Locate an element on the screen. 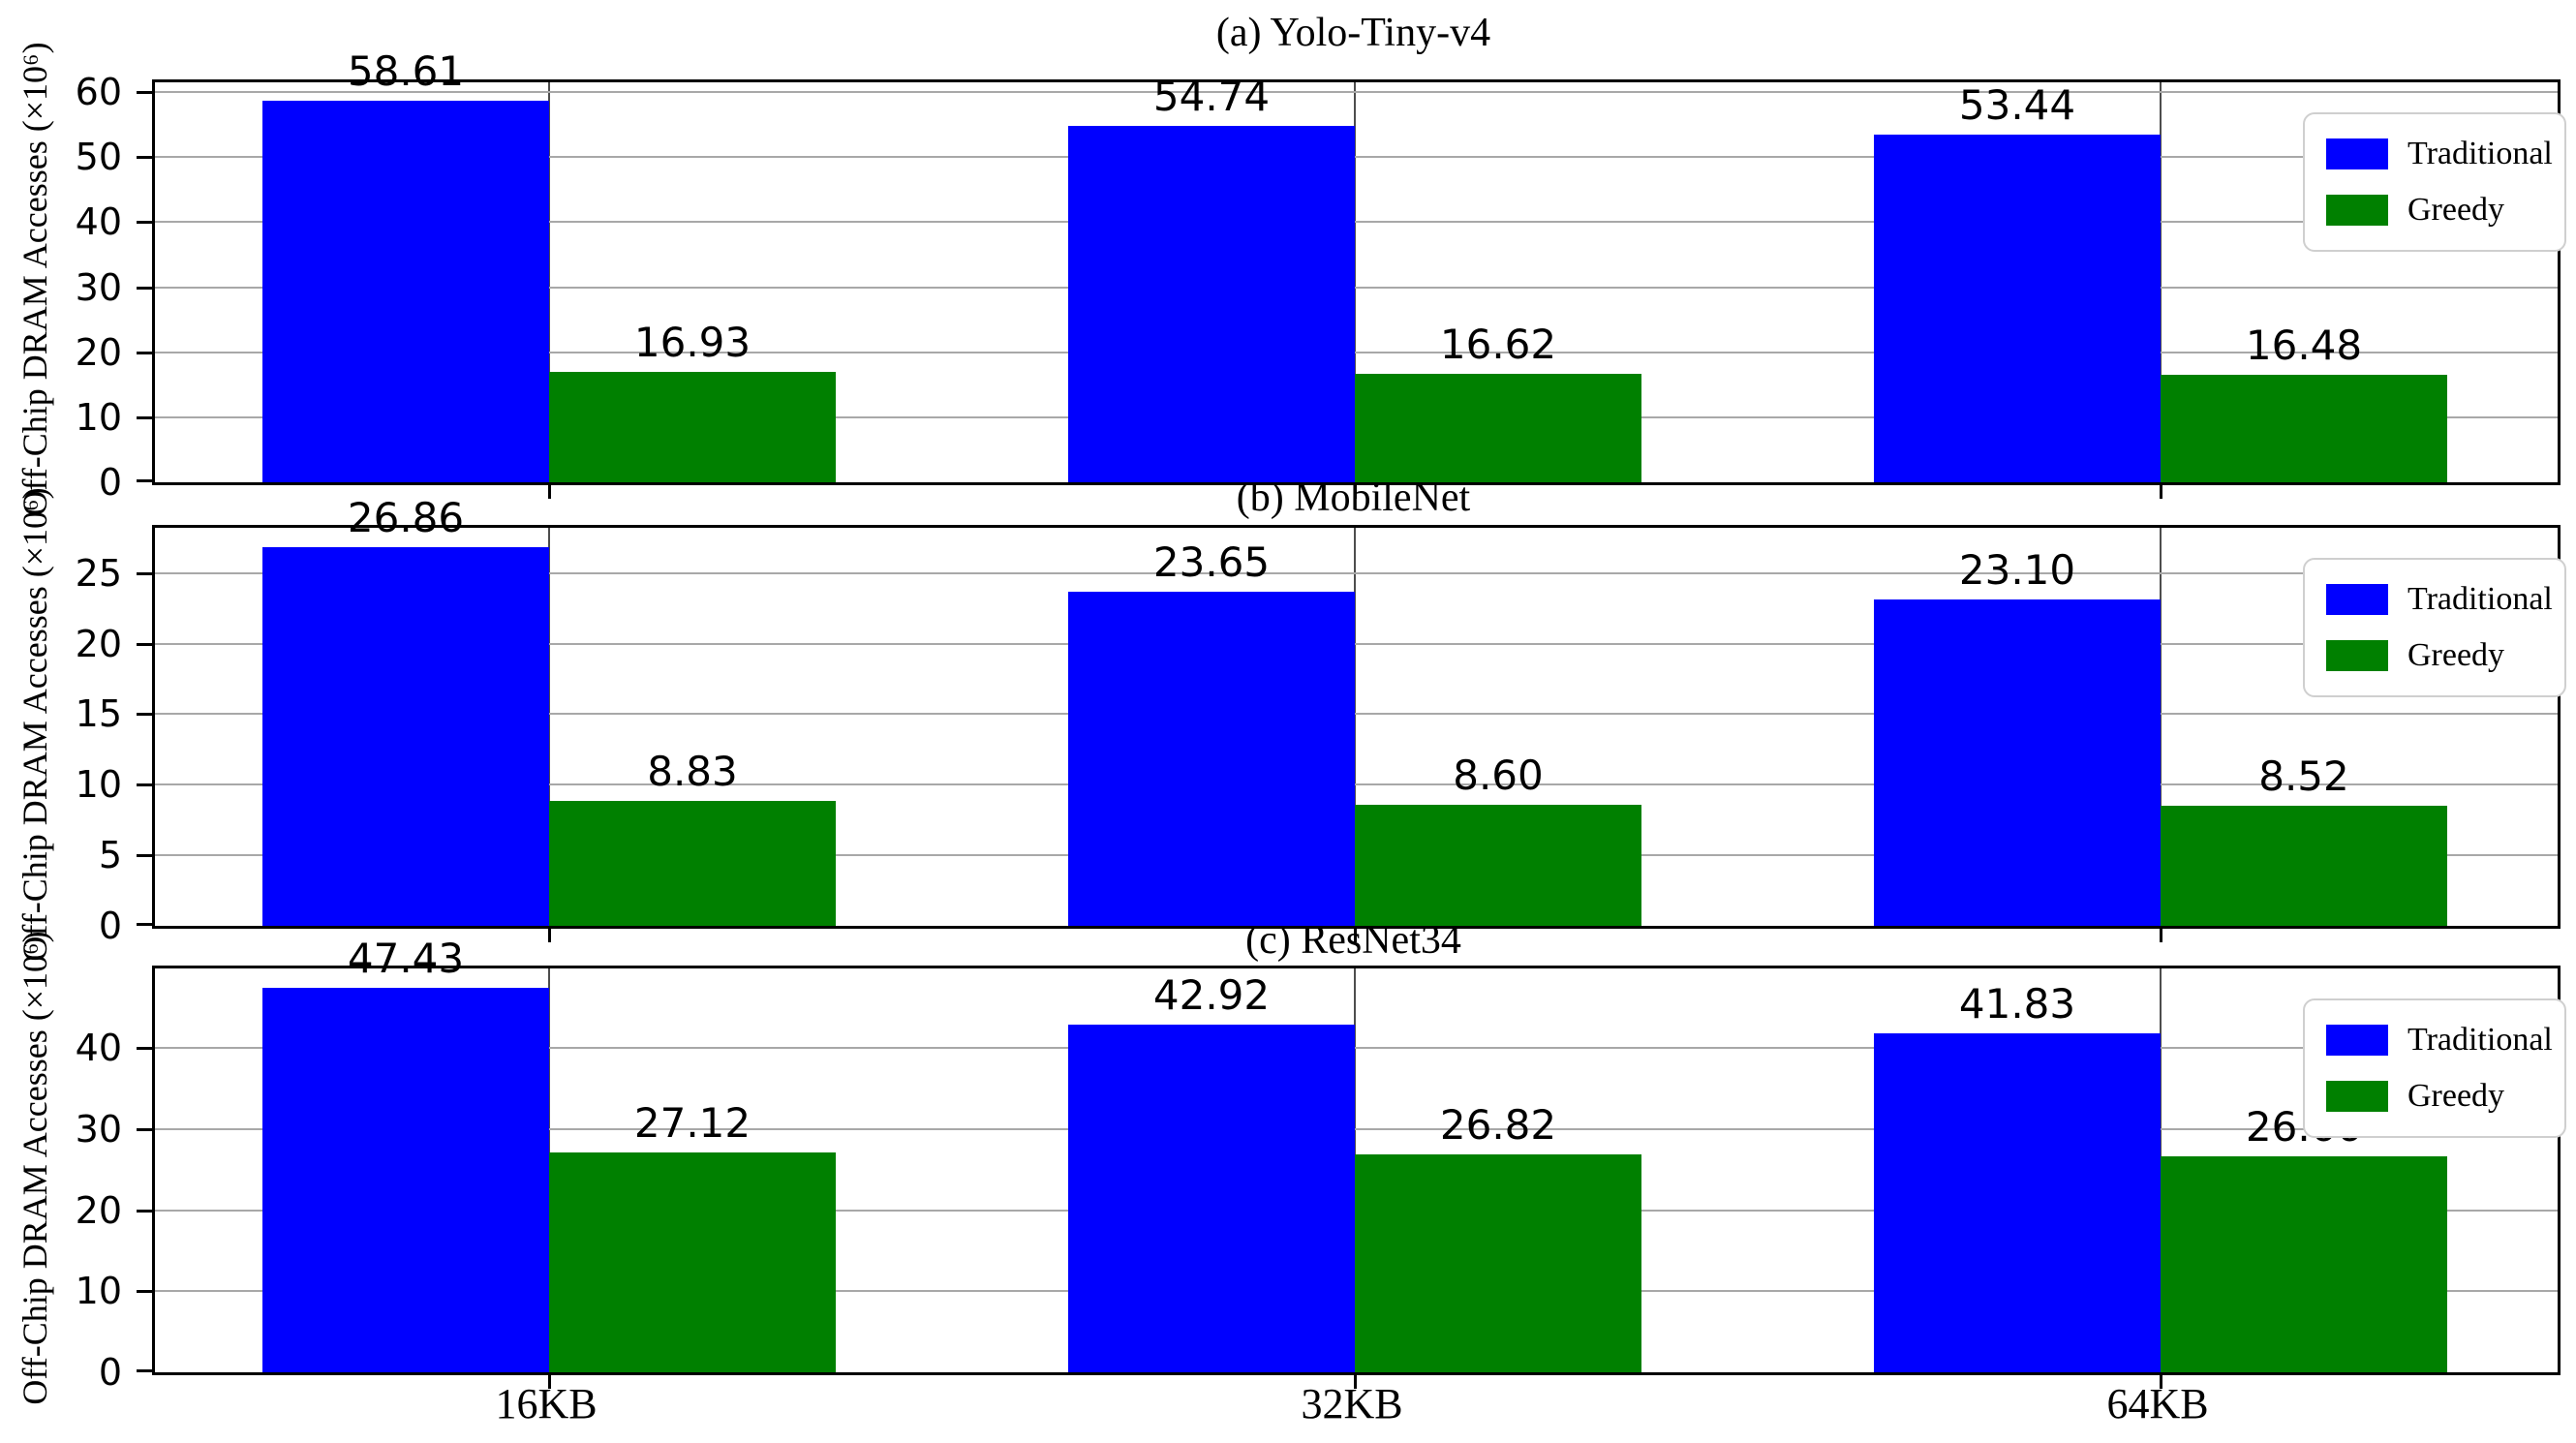 The height and width of the screenshot is (1443, 2576). x-tick-label-16kb: 16KB is located at coordinates (546, 1404).